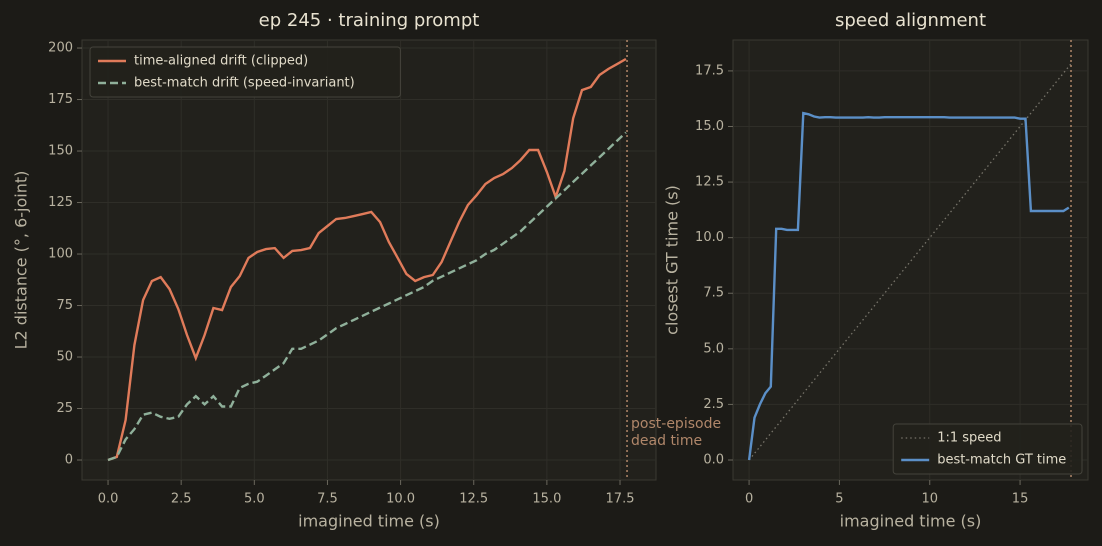 The image size is (1102, 546). What do you see at coordinates (221, 61) in the screenshot?
I see `legend-label: time-aligned drift (clipped)` at bounding box center [221, 61].